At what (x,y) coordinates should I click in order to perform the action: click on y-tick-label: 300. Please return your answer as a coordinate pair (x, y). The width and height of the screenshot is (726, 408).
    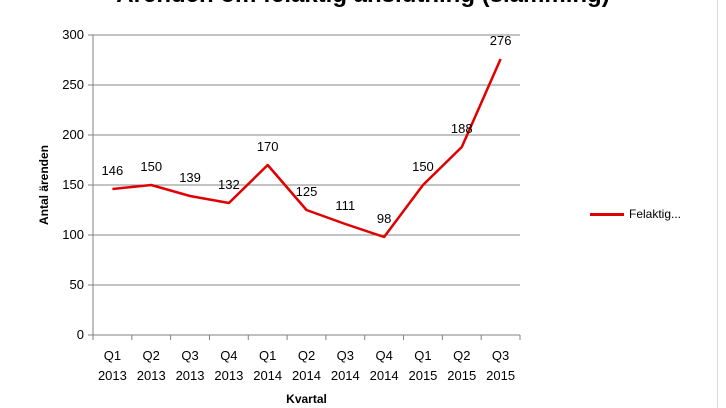
    Looking at the image, I should click on (73, 34).